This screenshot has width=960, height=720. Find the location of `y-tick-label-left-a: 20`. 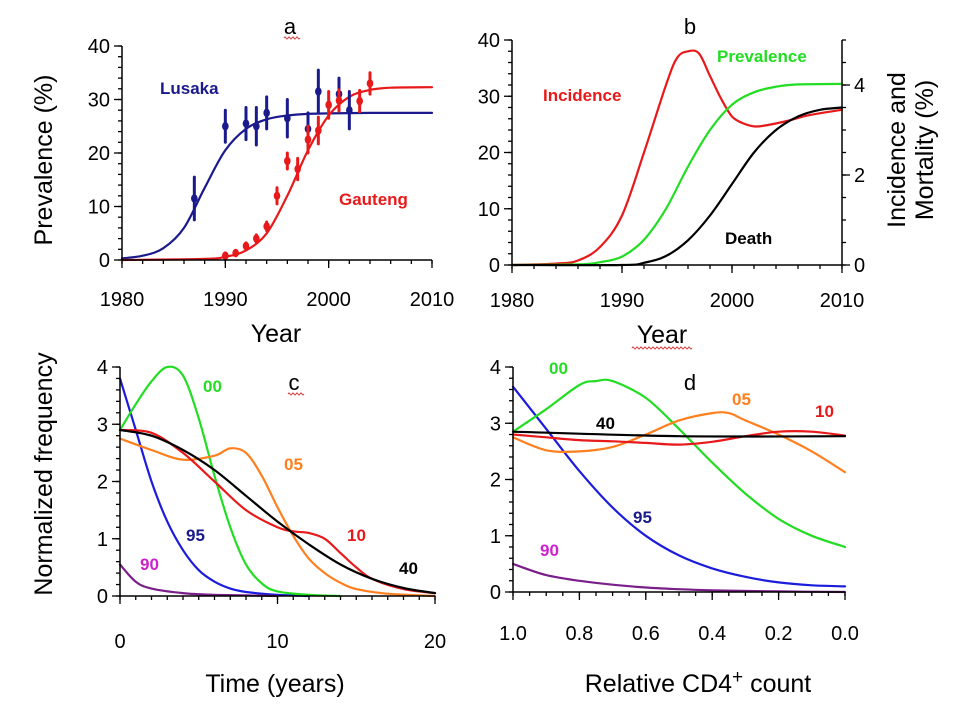

y-tick-label-left-a: 20 is located at coordinates (99, 154).